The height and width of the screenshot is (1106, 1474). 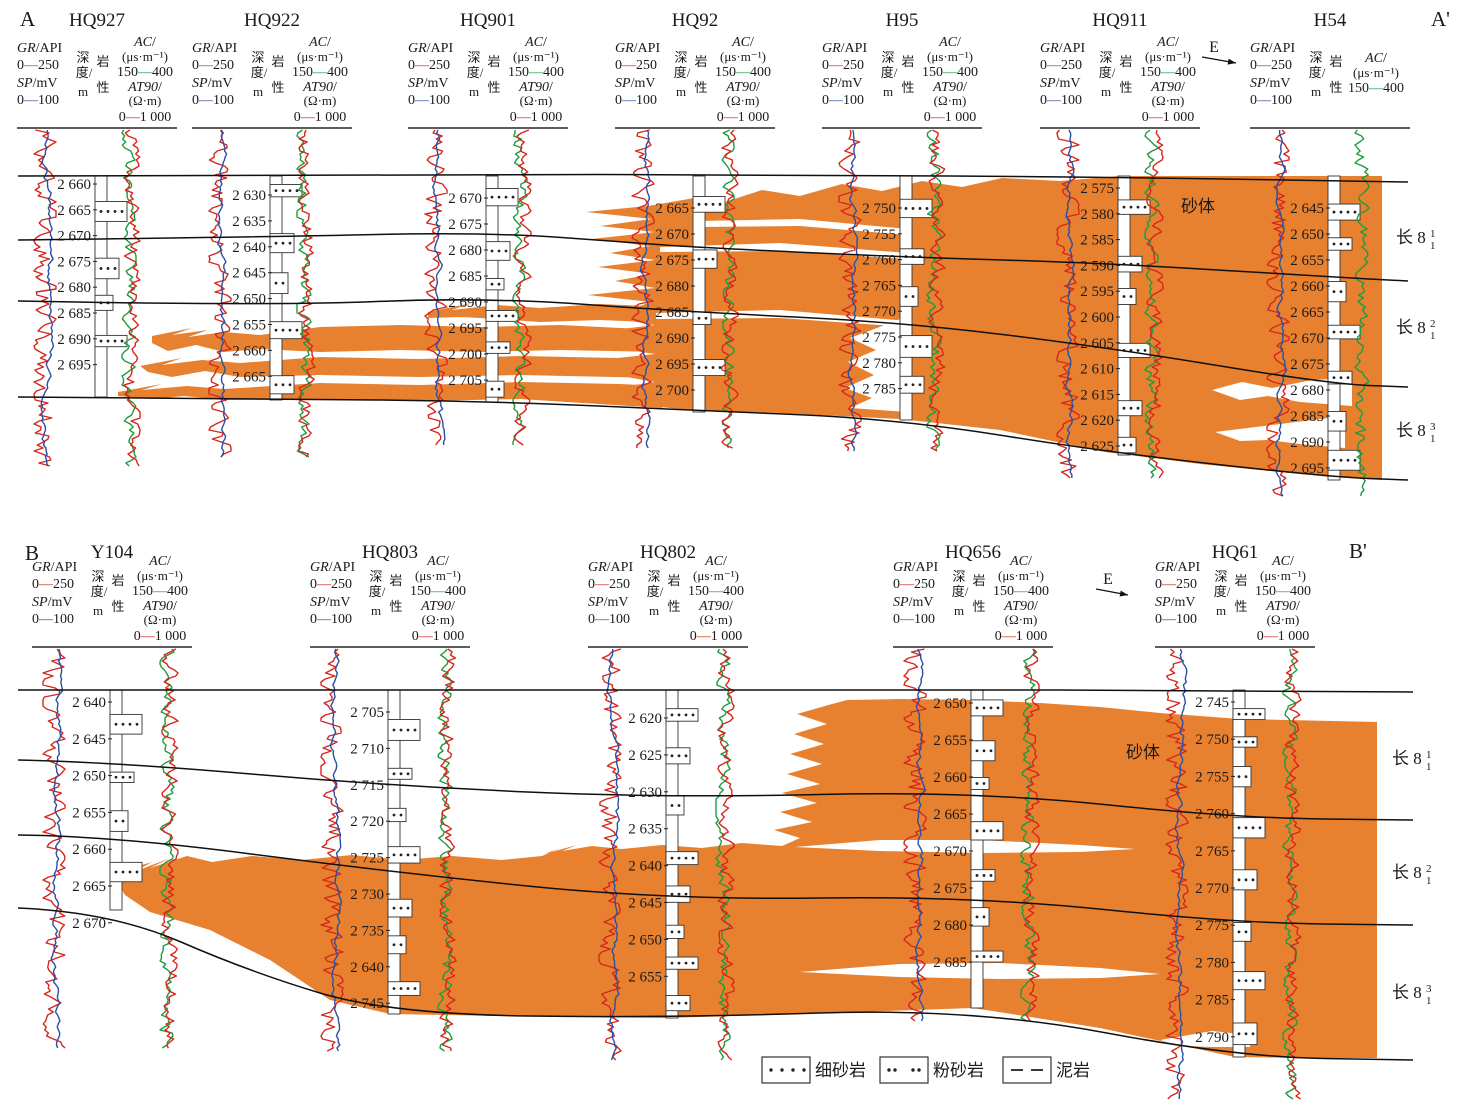 I want to click on well-title: H95, so click(x=902, y=20).